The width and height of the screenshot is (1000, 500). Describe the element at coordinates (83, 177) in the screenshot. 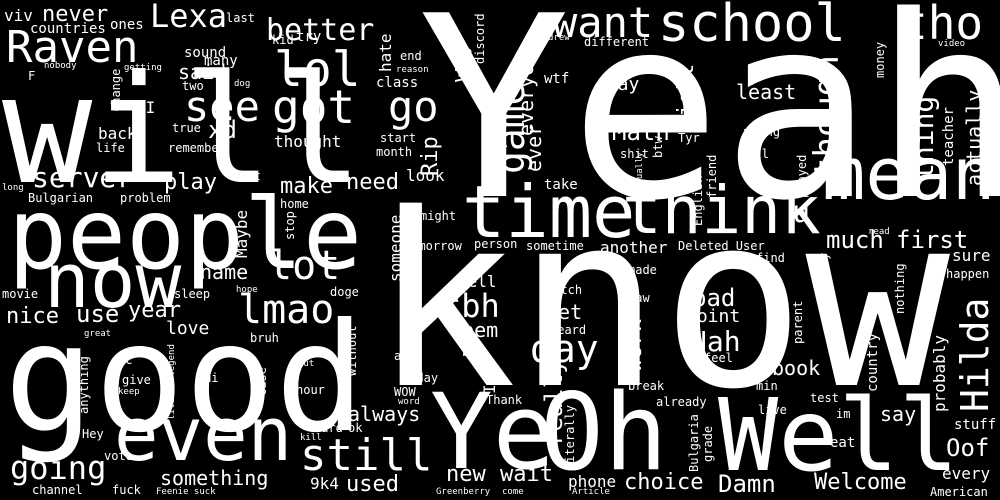

I see `word-server: server` at that location.